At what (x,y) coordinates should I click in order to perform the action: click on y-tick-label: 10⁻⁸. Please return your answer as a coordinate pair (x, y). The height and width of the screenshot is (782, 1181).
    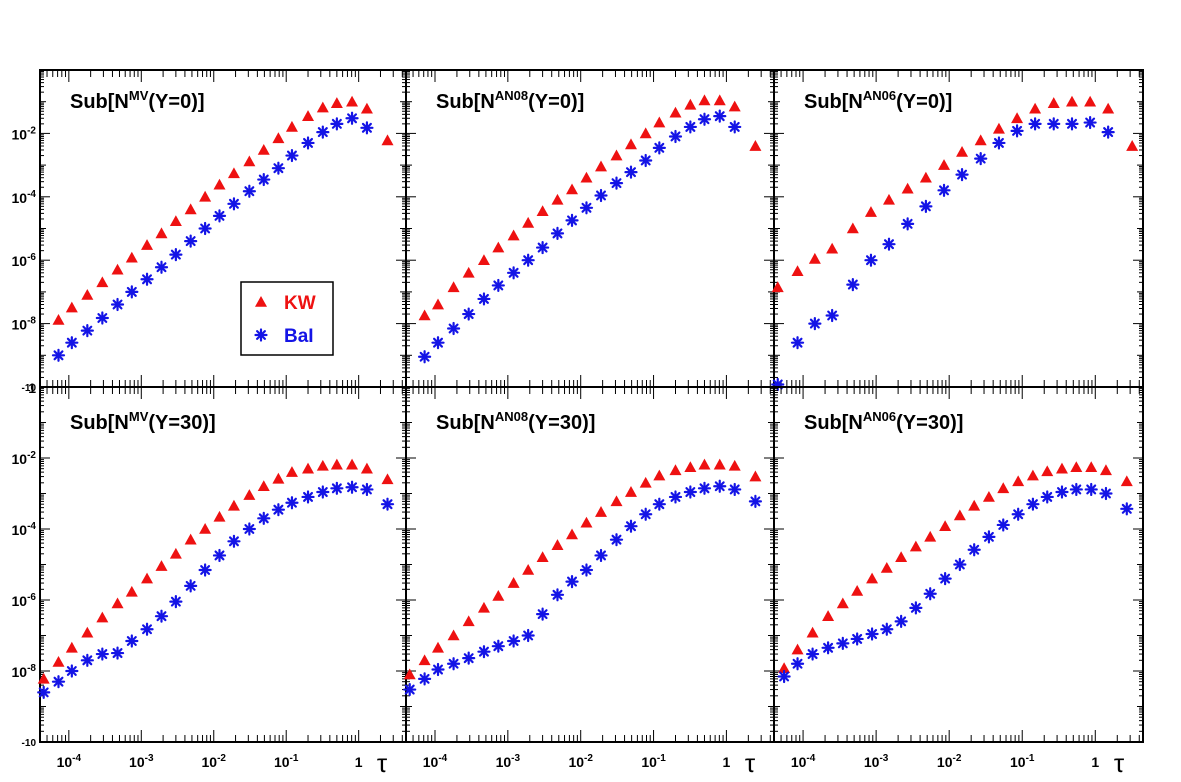
    Looking at the image, I should click on (24, 671).